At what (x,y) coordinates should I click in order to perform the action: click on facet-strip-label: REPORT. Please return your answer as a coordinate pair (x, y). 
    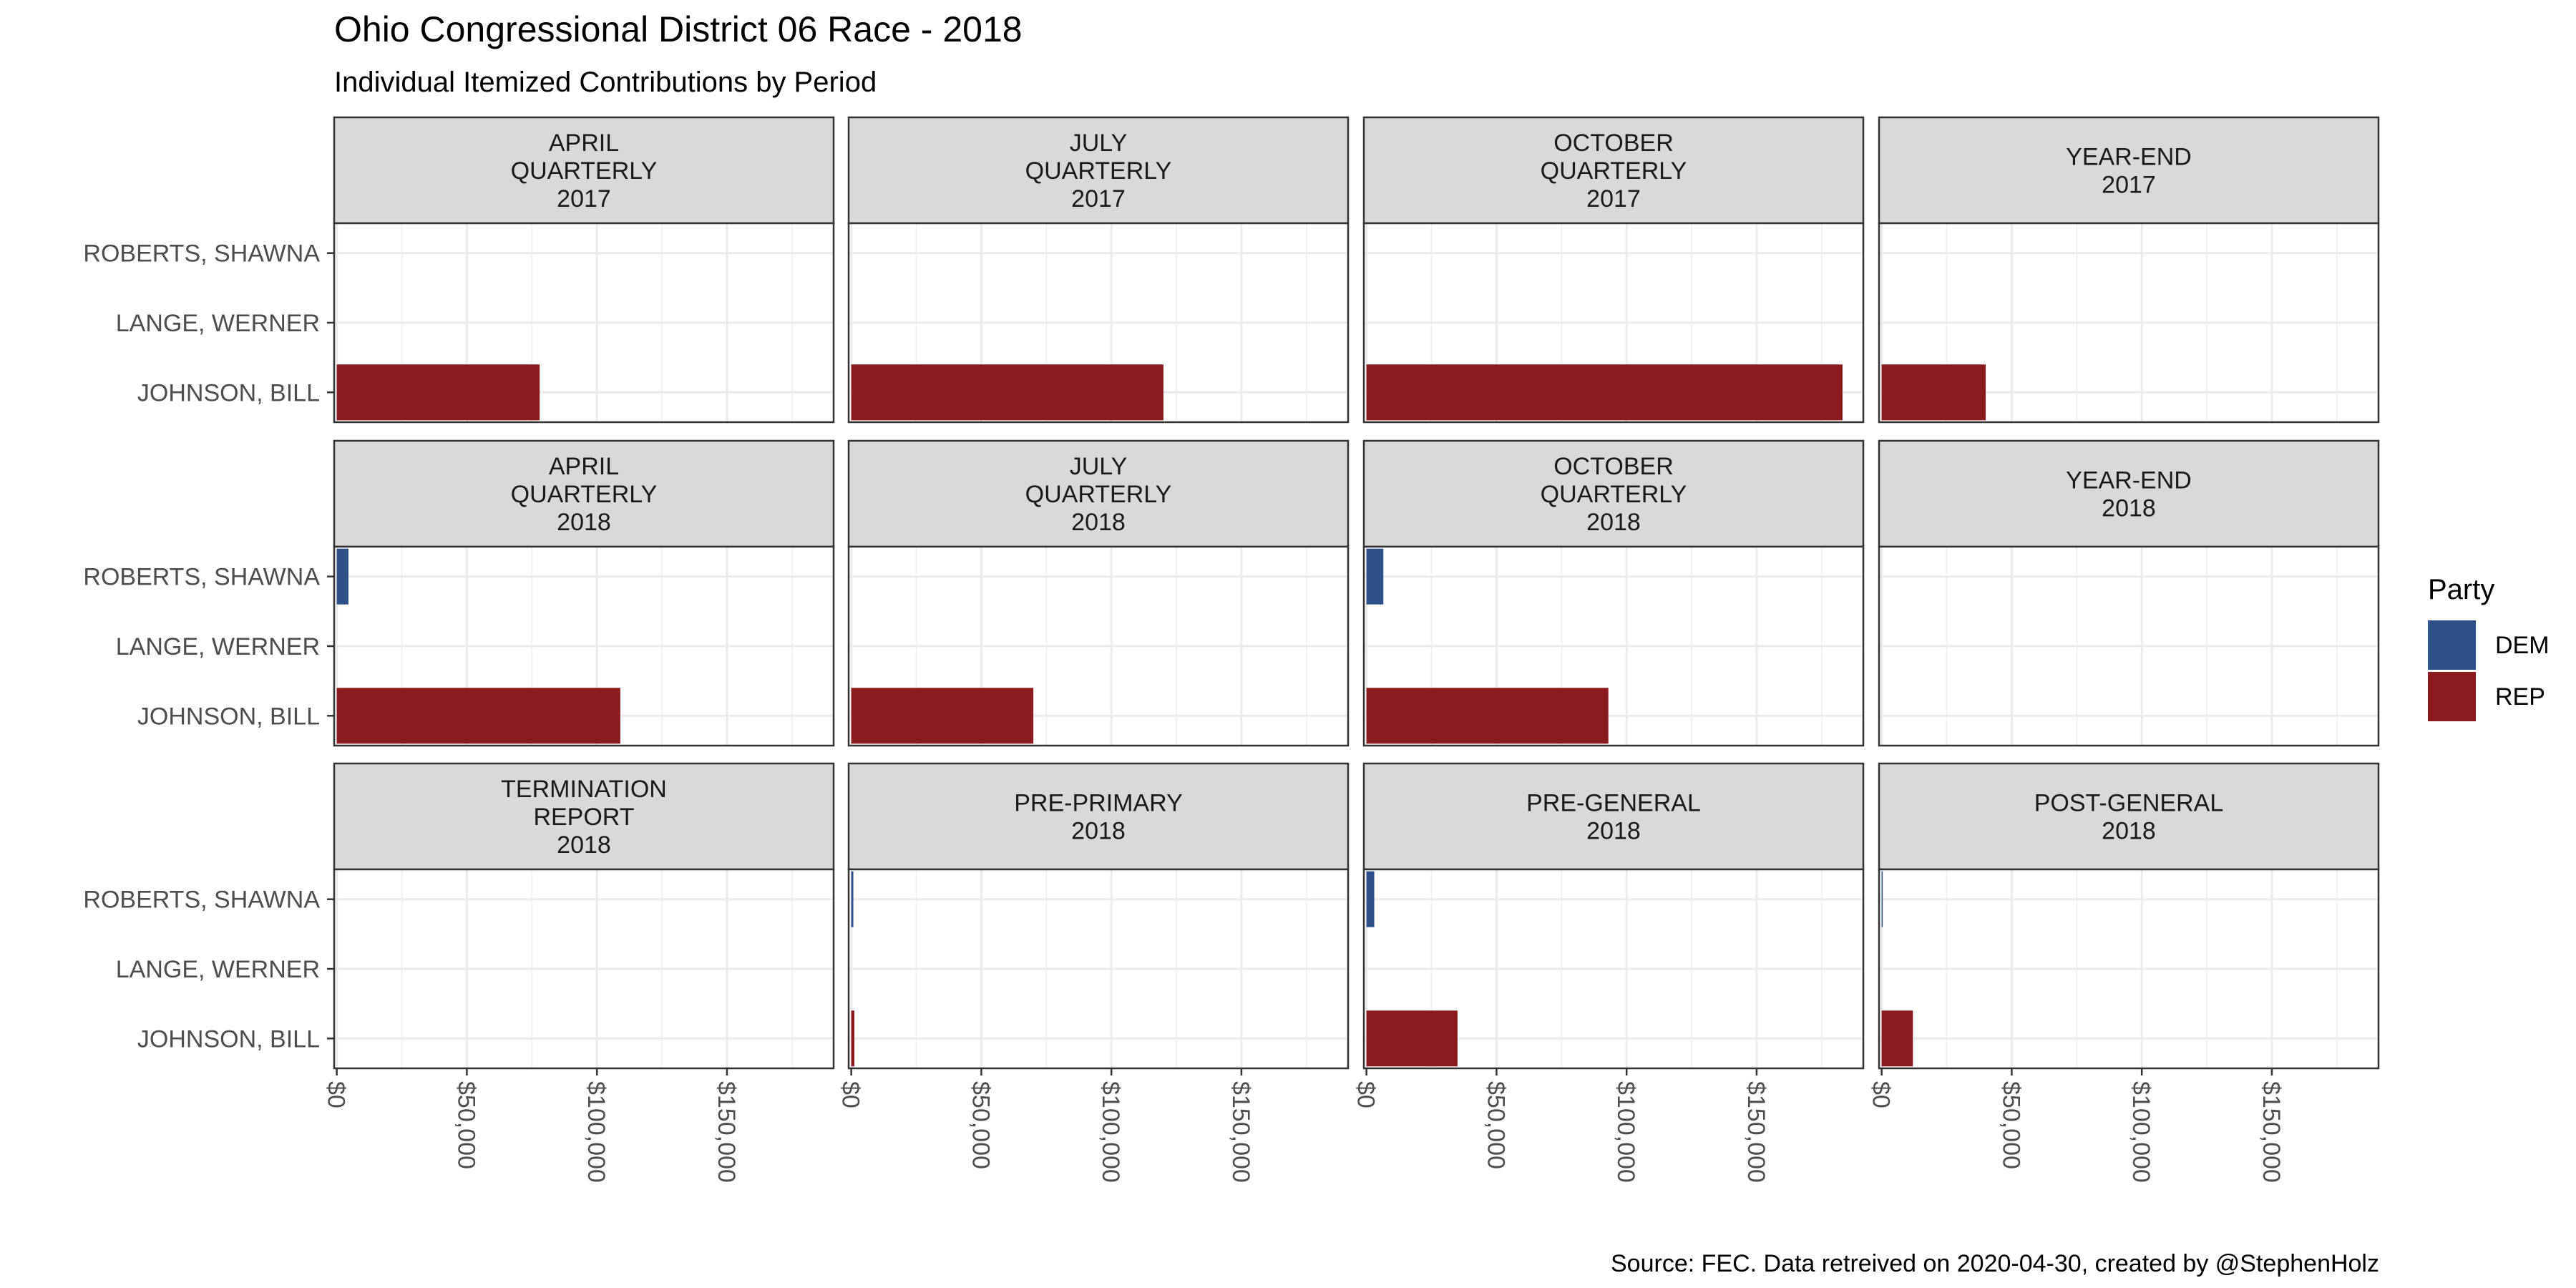
    Looking at the image, I should click on (583, 817).